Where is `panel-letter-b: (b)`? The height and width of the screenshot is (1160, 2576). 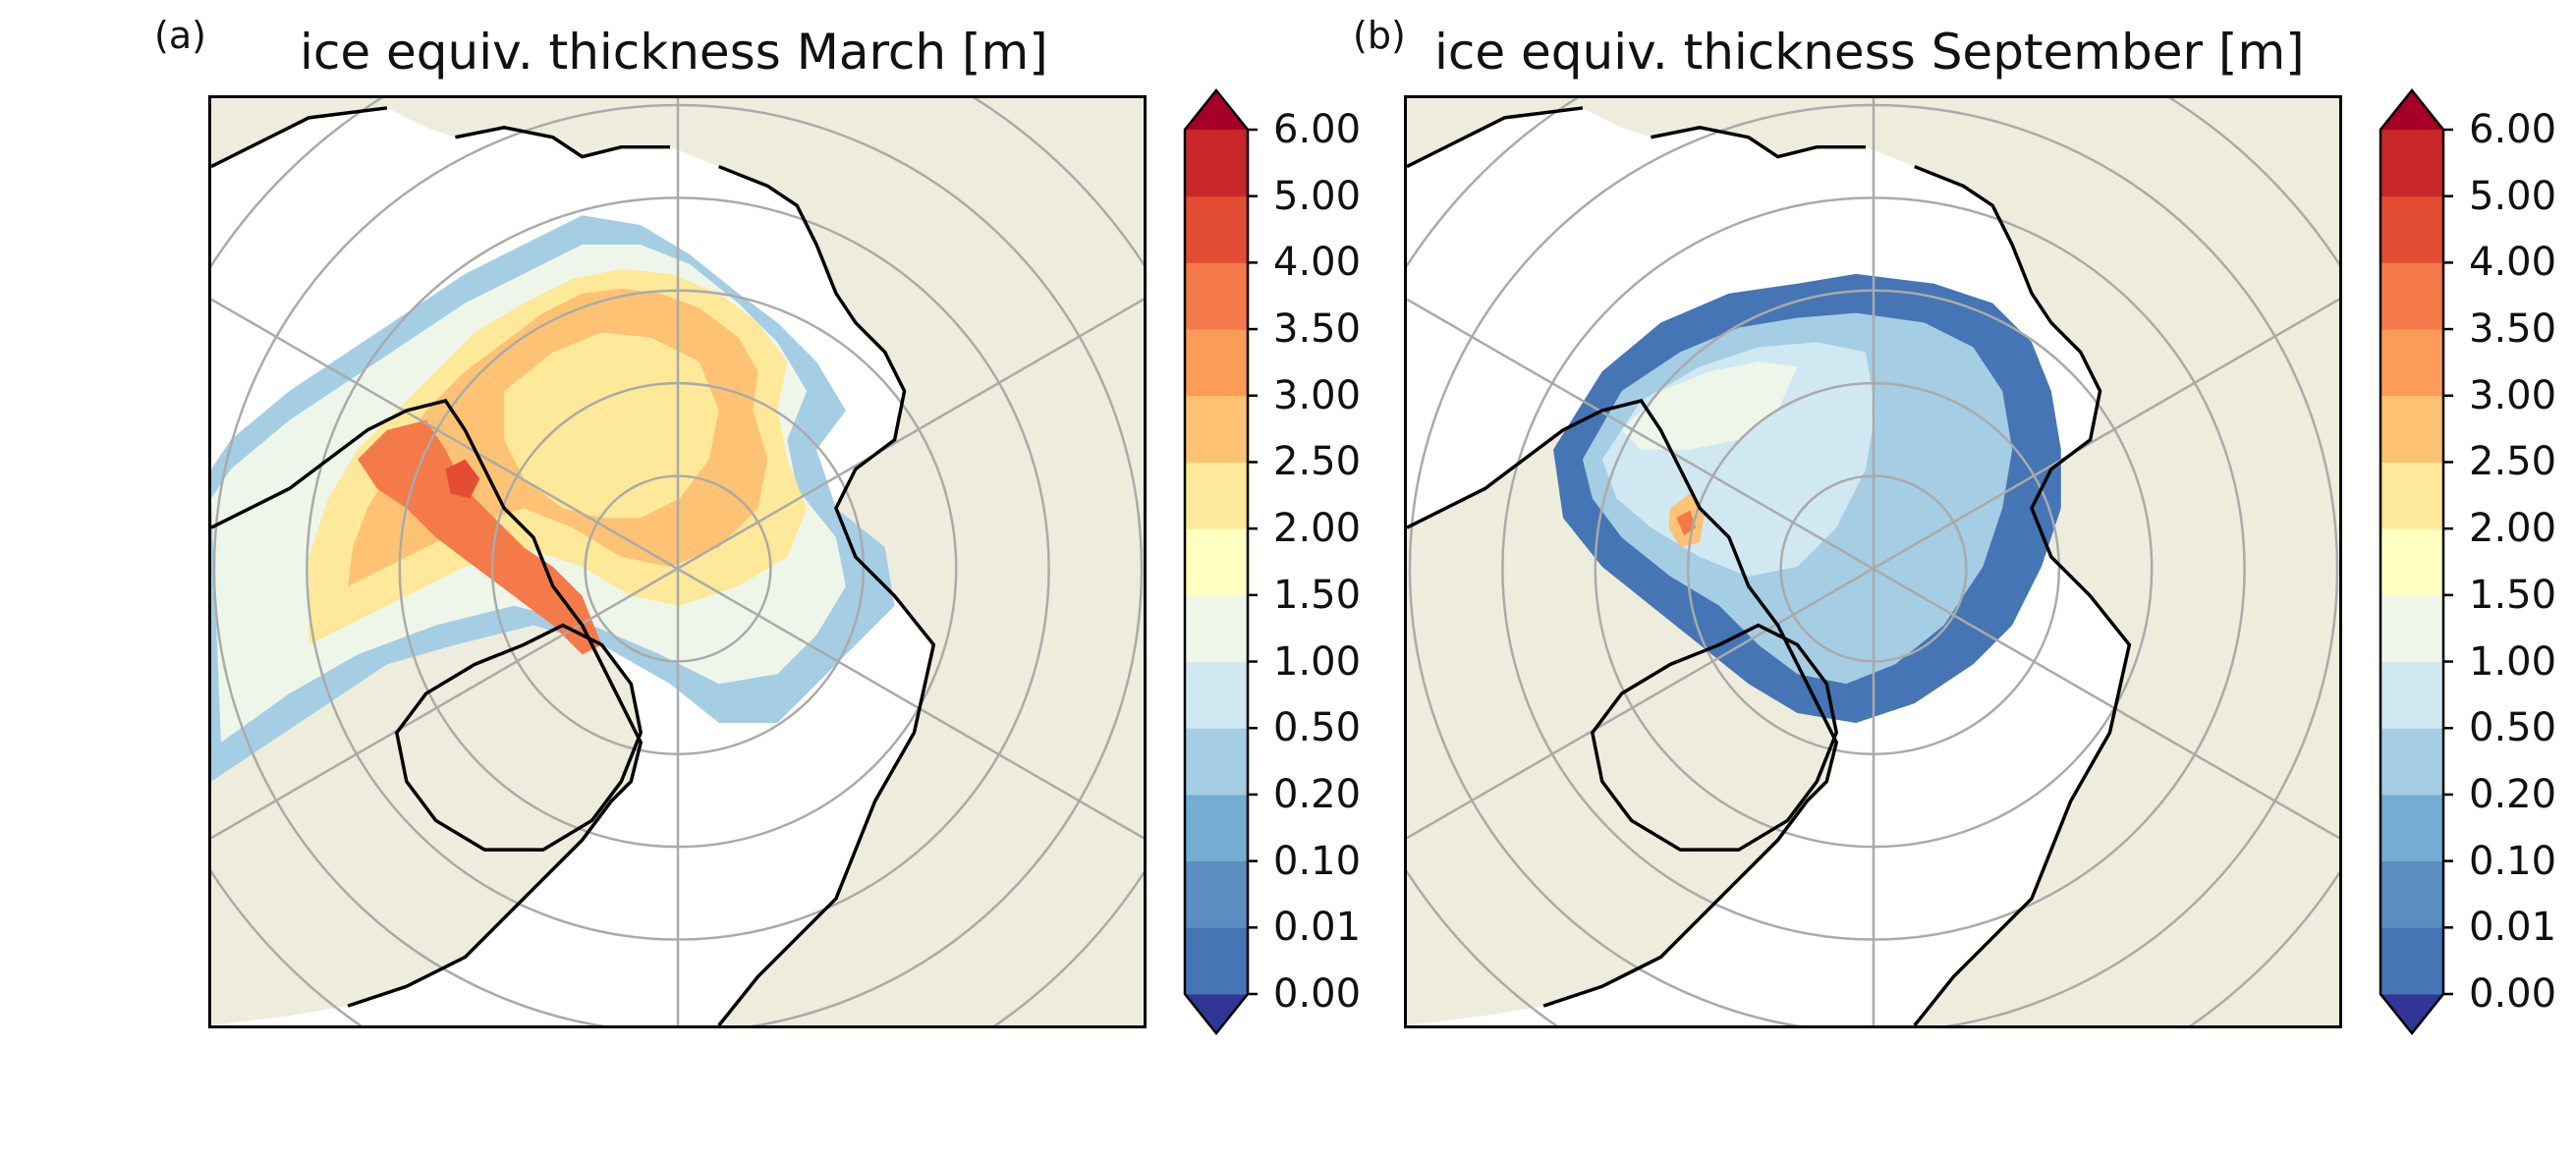
panel-letter-b: (b) is located at coordinates (1379, 35).